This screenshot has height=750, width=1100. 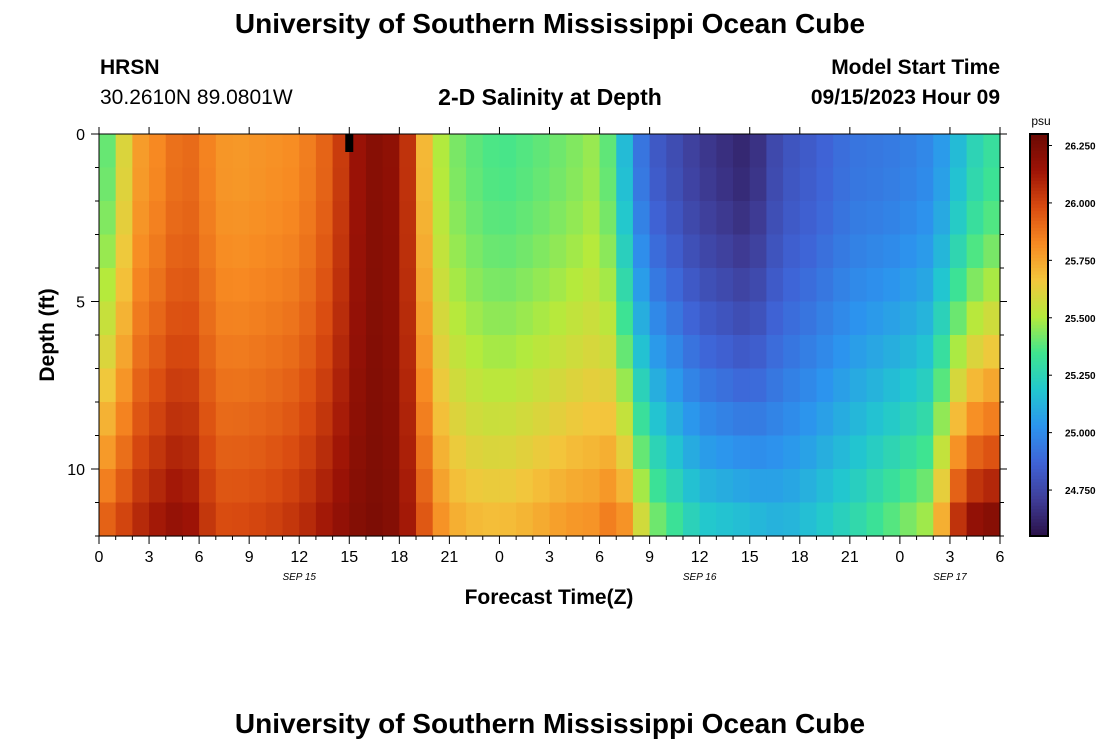 I want to click on date-label: SEP 16, so click(x=700, y=577).